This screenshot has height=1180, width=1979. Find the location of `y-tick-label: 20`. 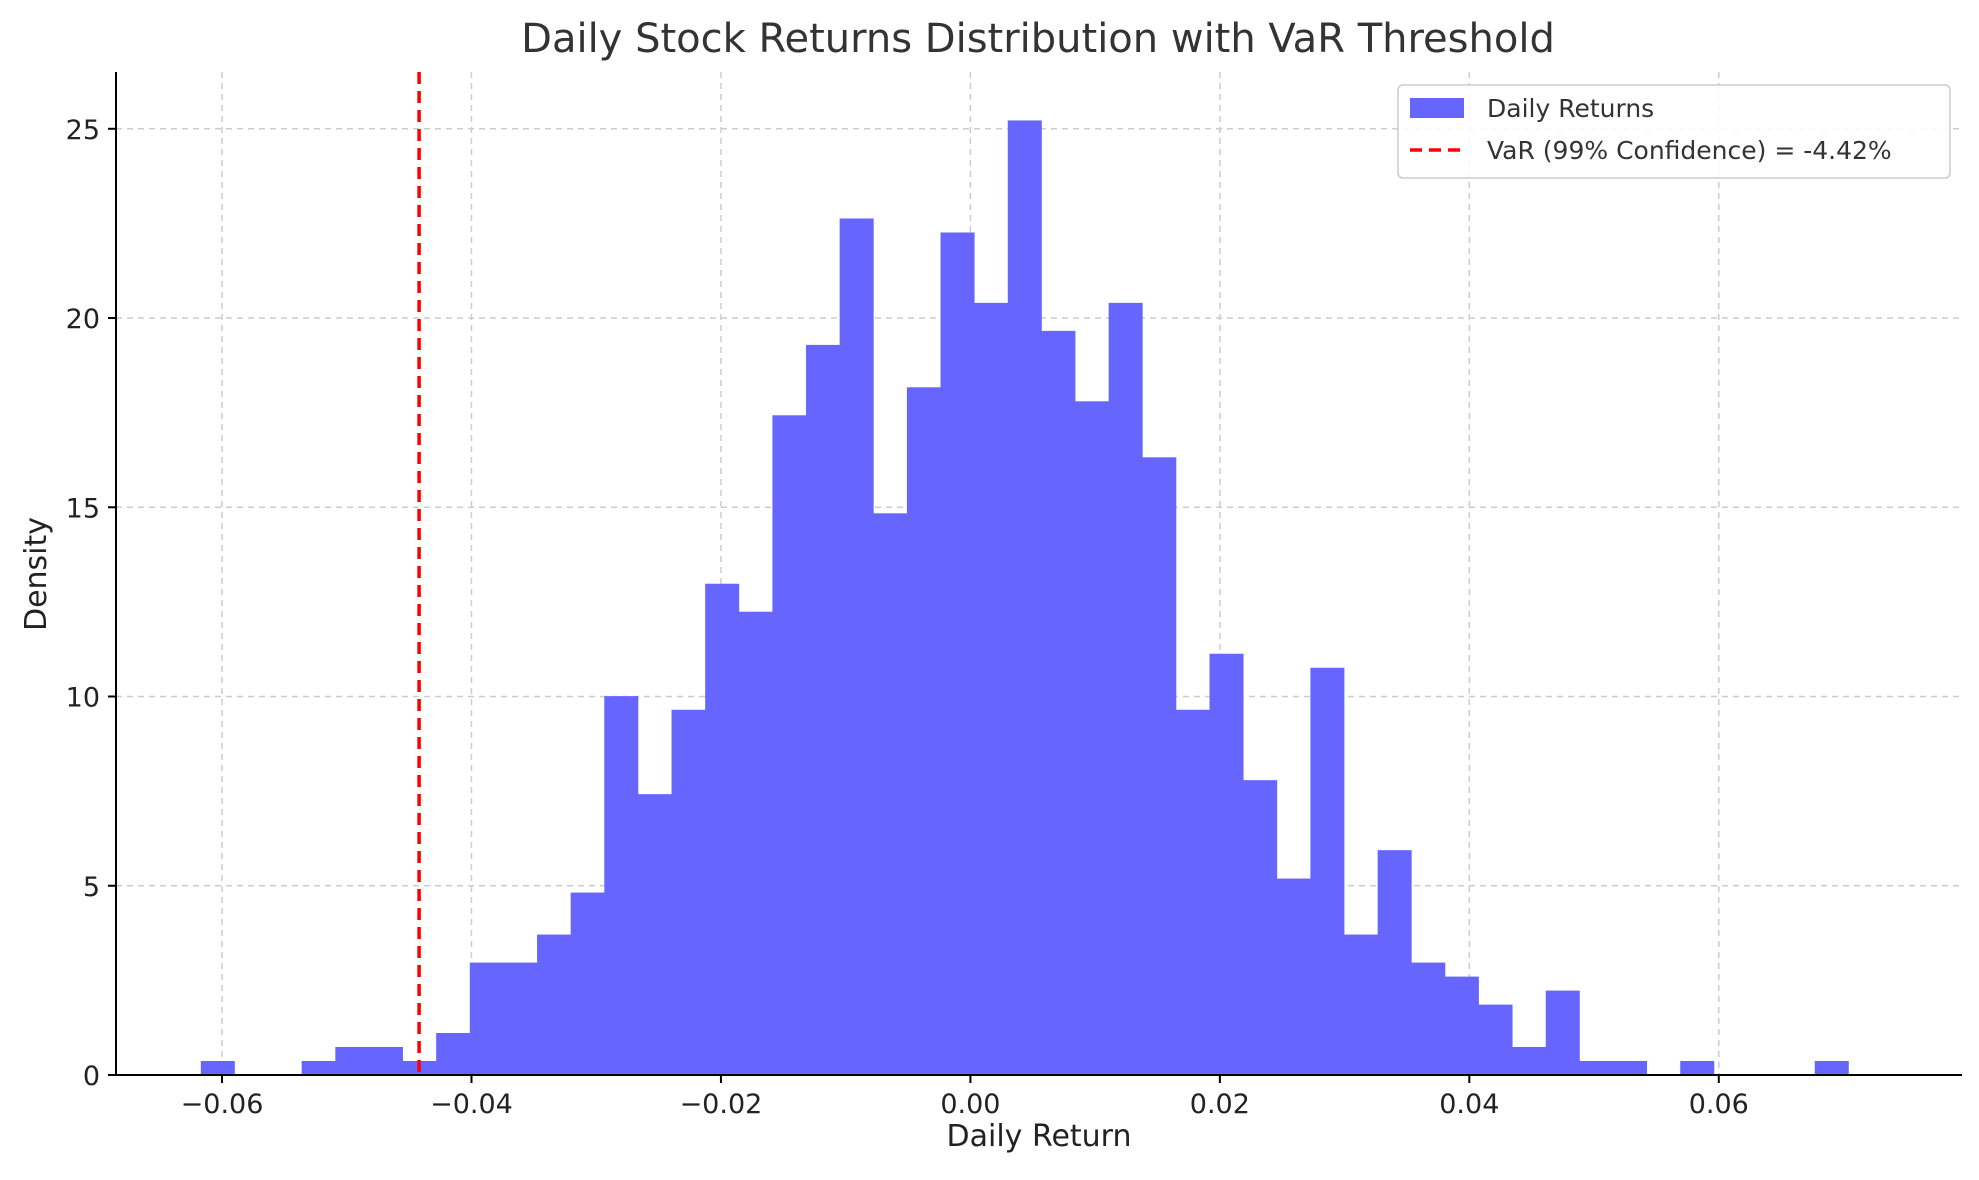

y-tick-label: 20 is located at coordinates (83, 319).